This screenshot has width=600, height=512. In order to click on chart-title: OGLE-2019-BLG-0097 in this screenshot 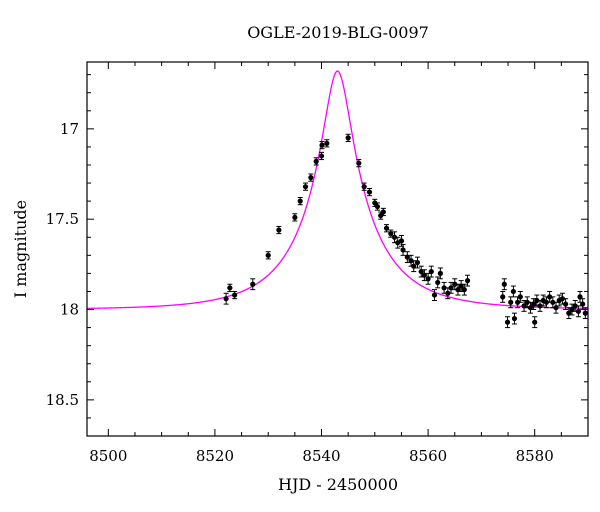, I will do `click(338, 32)`.